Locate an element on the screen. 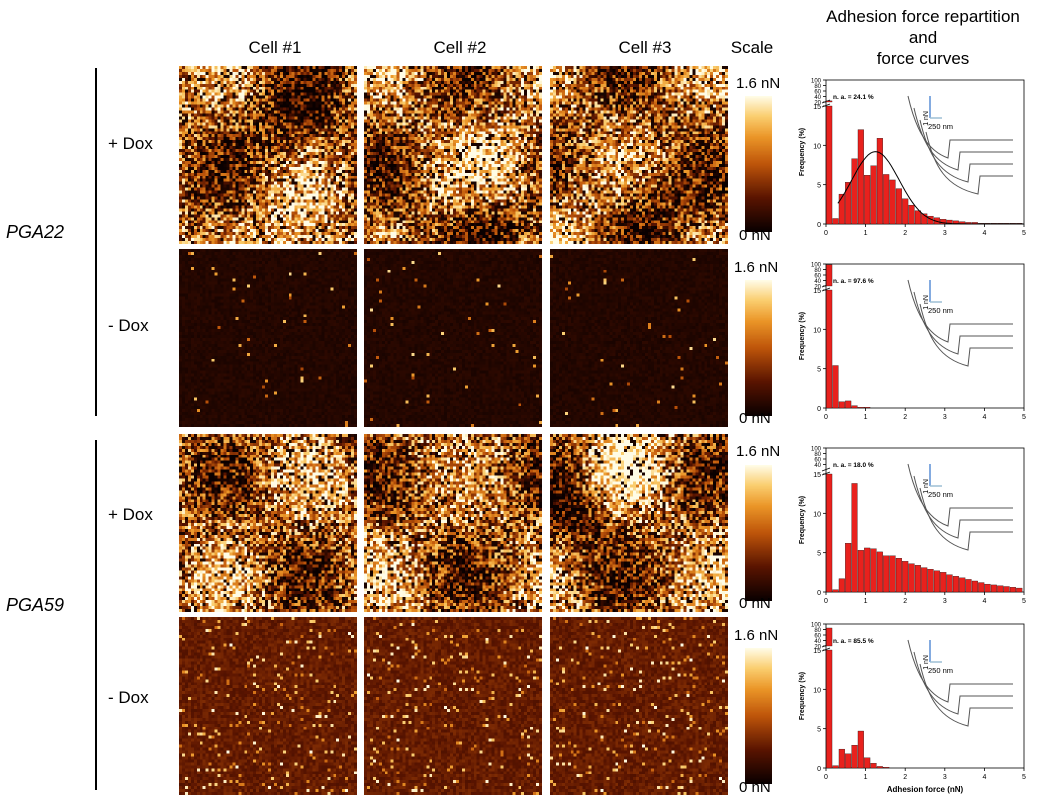  right-title-line3: force curves is located at coordinates (923, 58).